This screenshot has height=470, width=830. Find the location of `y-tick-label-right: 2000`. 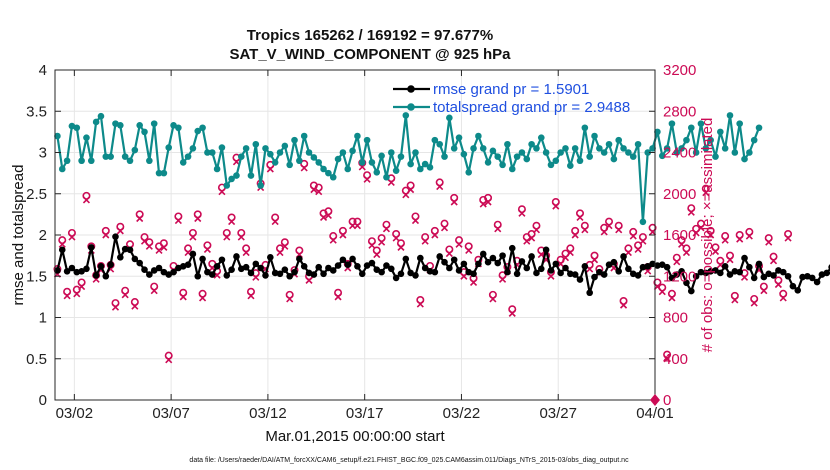

y-tick-label-right: 2000 is located at coordinates (679, 194).